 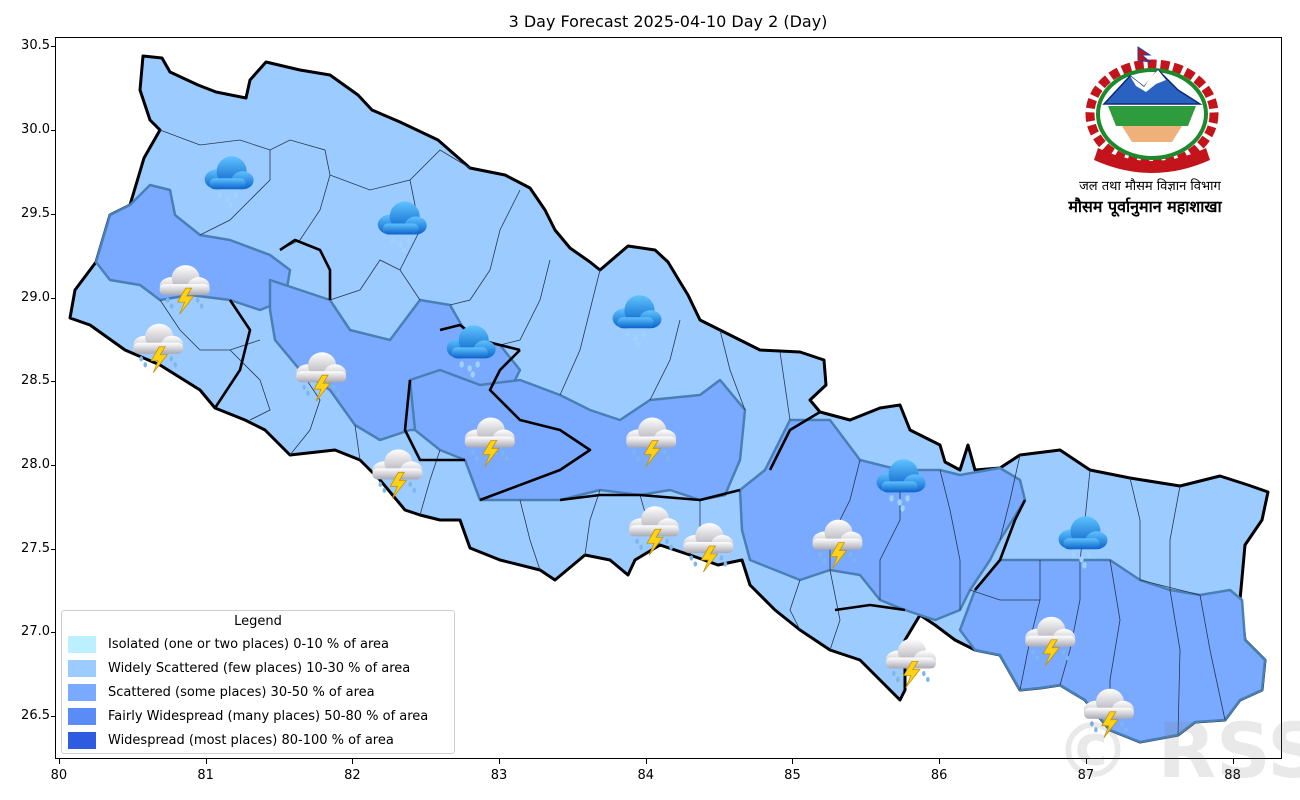 What do you see at coordinates (35, 213) in the screenshot?
I see `y-tick-label: 29.5` at bounding box center [35, 213].